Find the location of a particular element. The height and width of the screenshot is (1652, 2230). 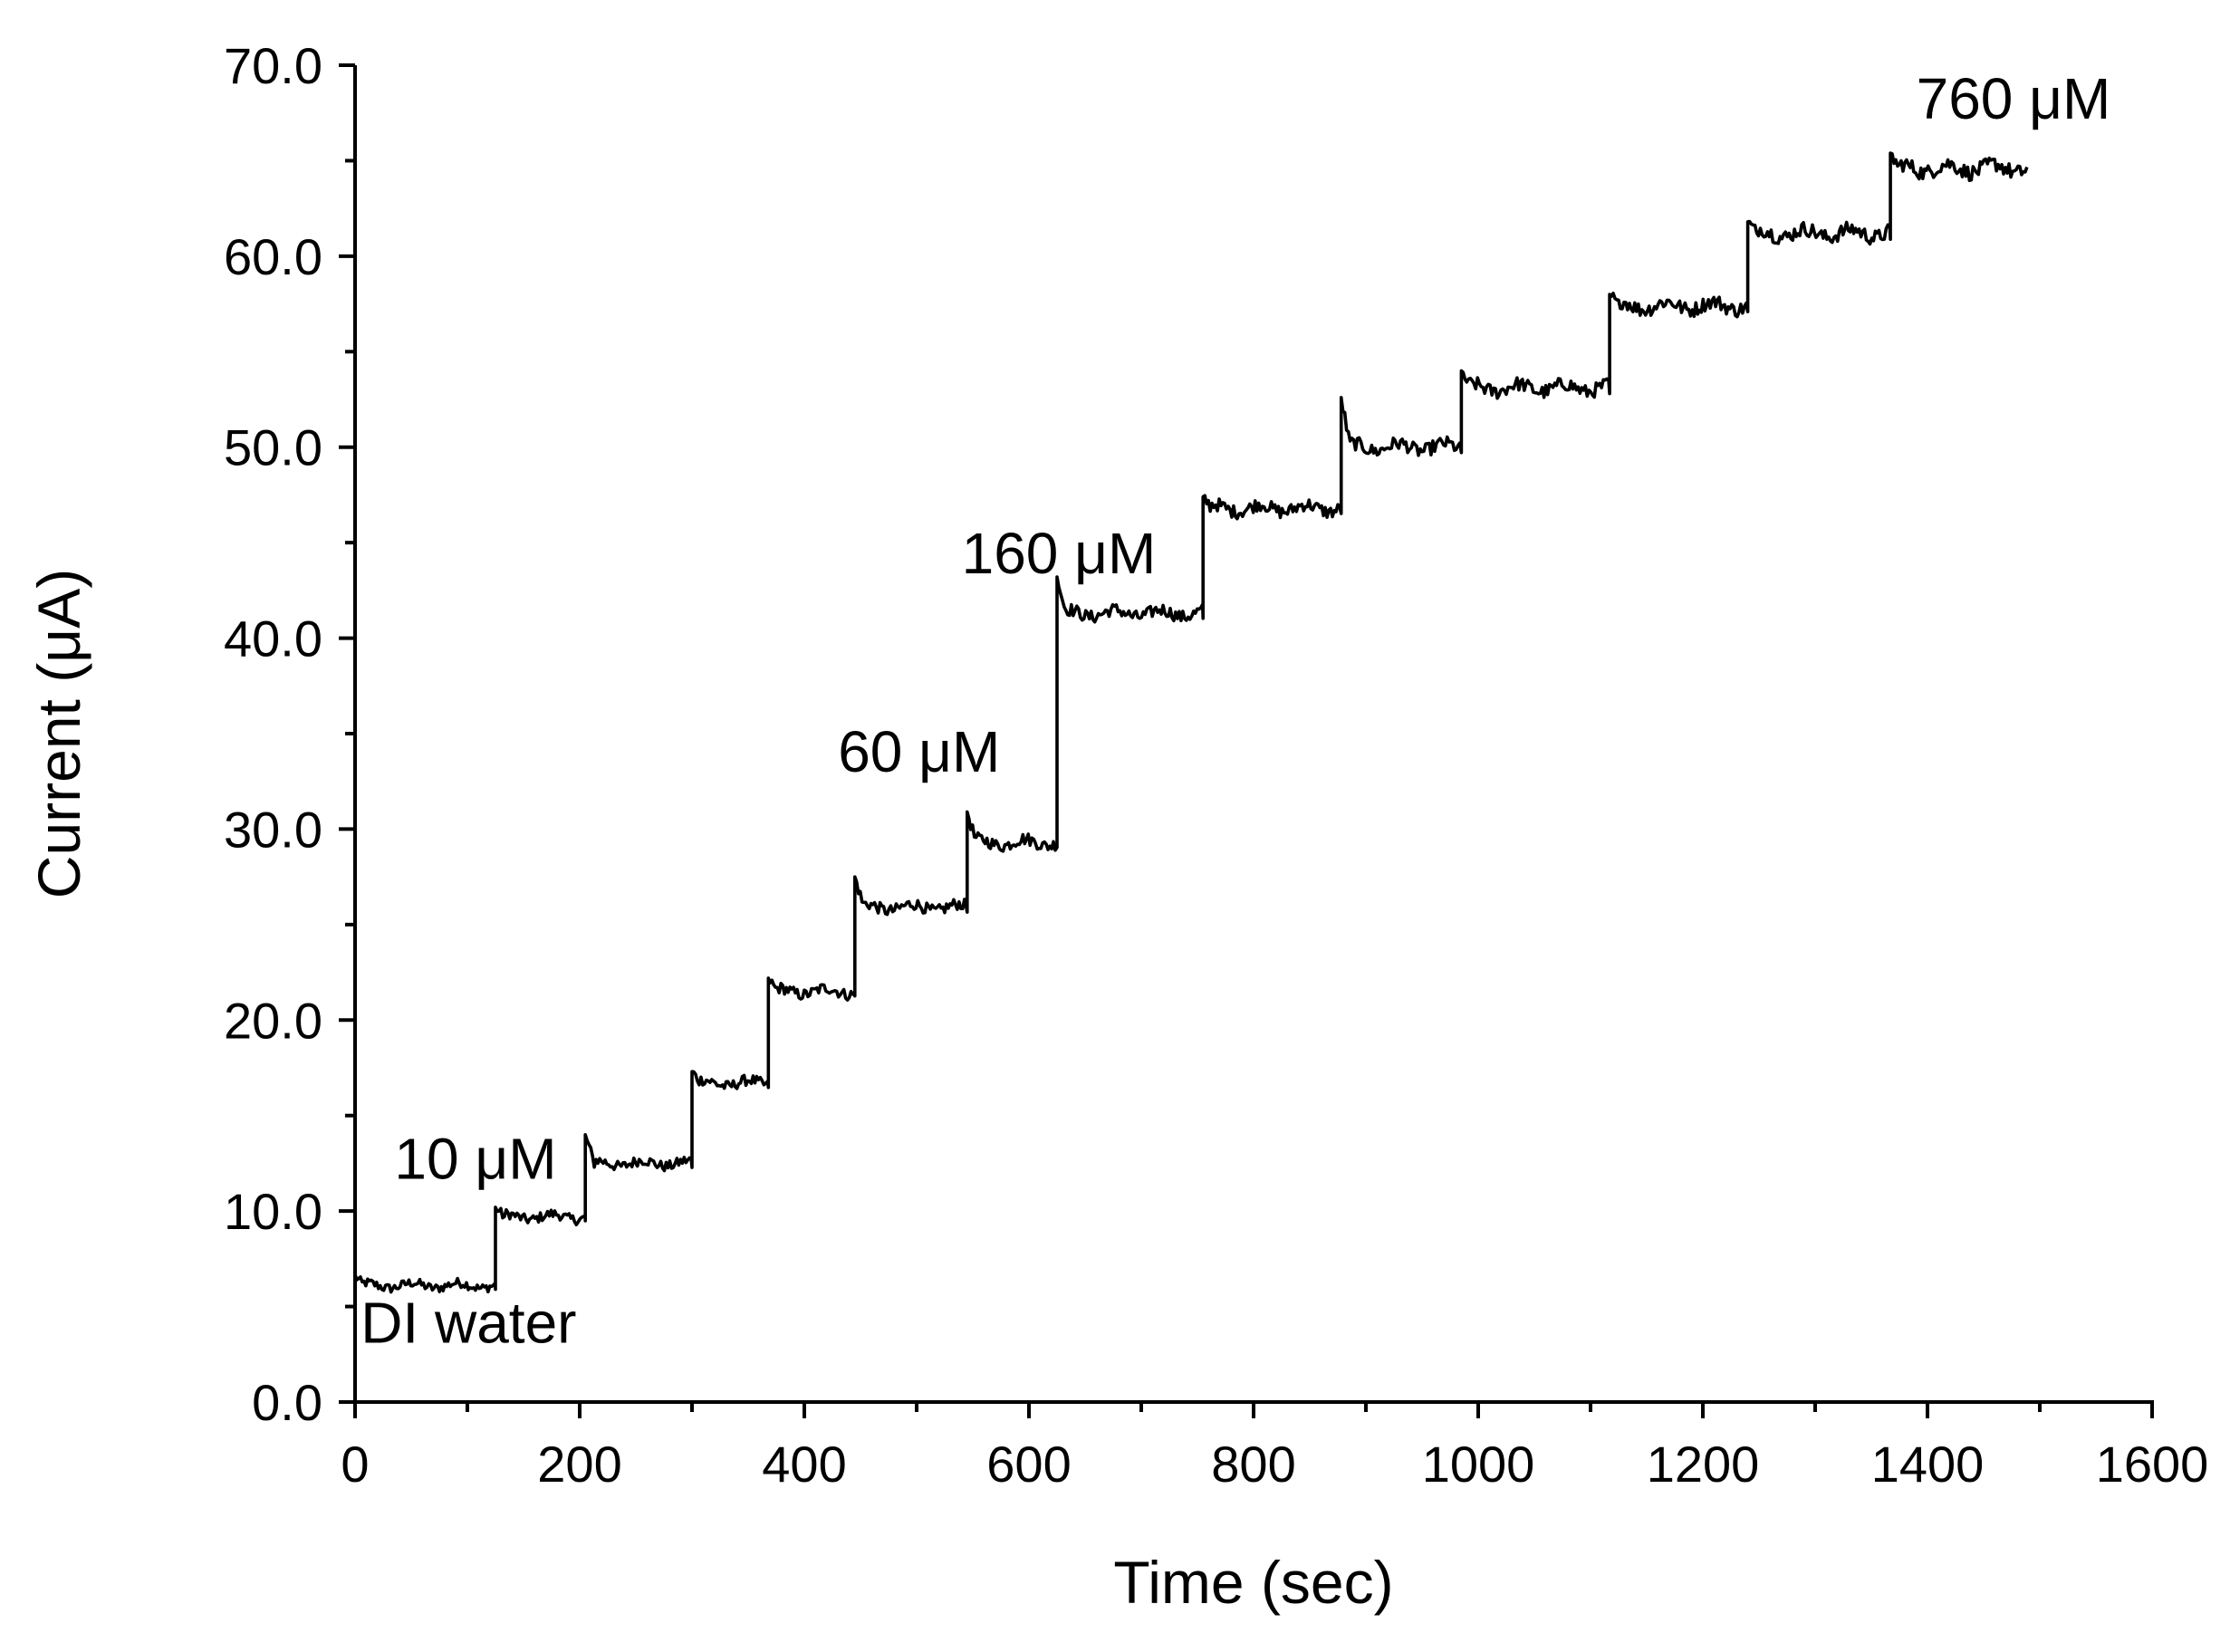

x-tick-label: 0 is located at coordinates (355, 1464).